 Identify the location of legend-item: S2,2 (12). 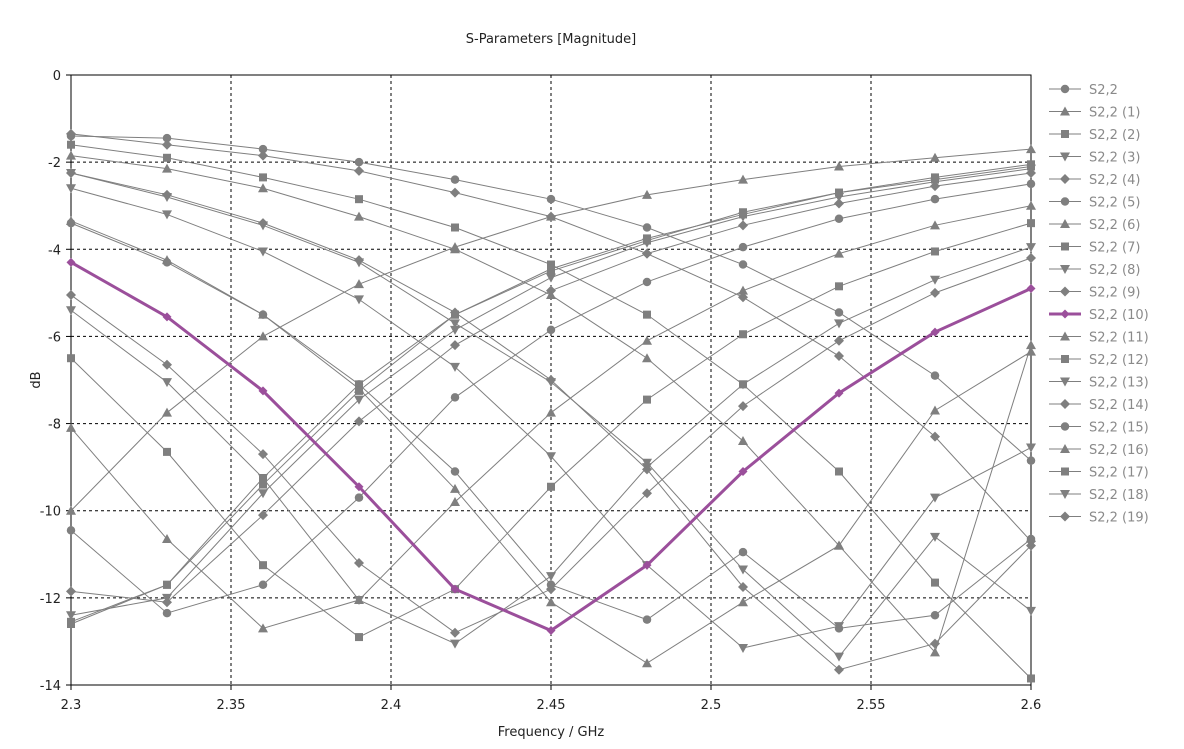
(1099, 360).